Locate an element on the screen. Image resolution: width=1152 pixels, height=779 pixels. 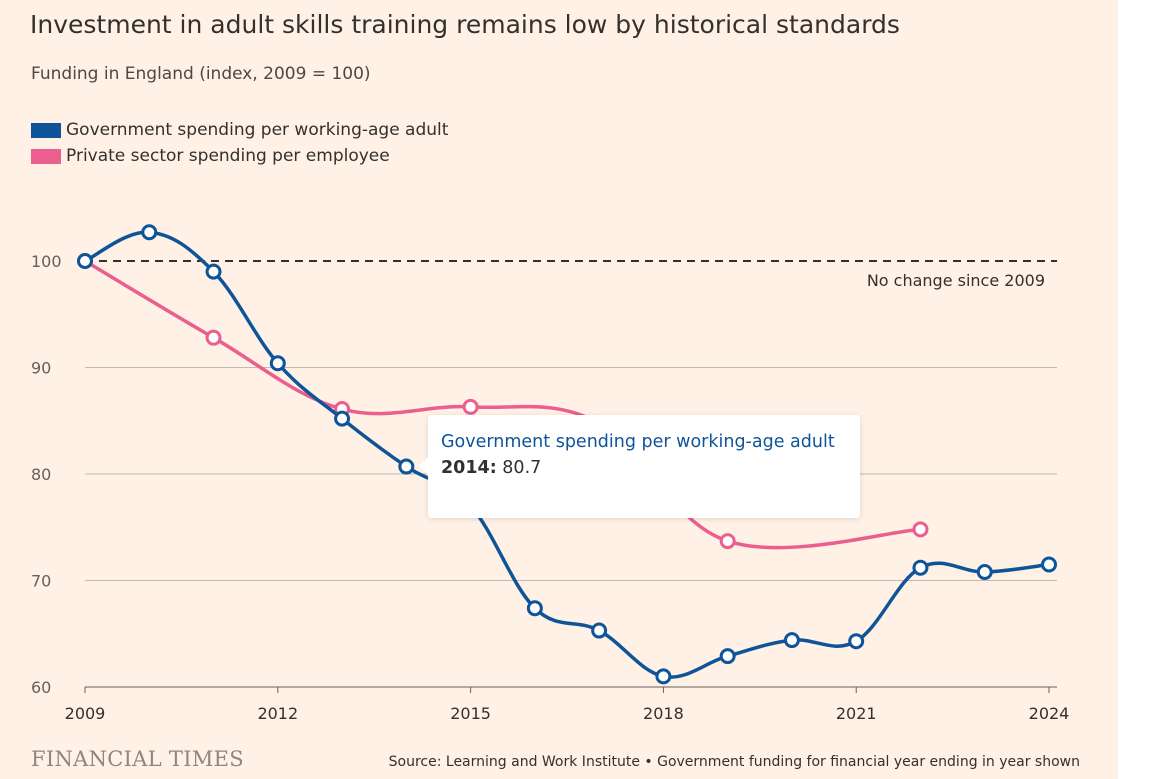
data-point-government-2011 is located at coordinates (213, 271).